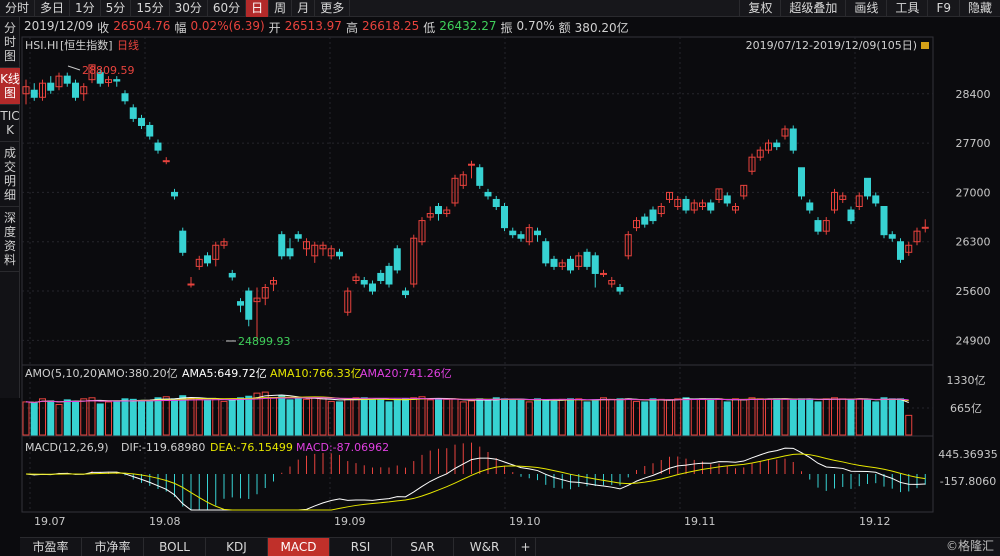 The image size is (1000, 556). I want to click on quote-date: 2019/12/09, so click(59, 26).